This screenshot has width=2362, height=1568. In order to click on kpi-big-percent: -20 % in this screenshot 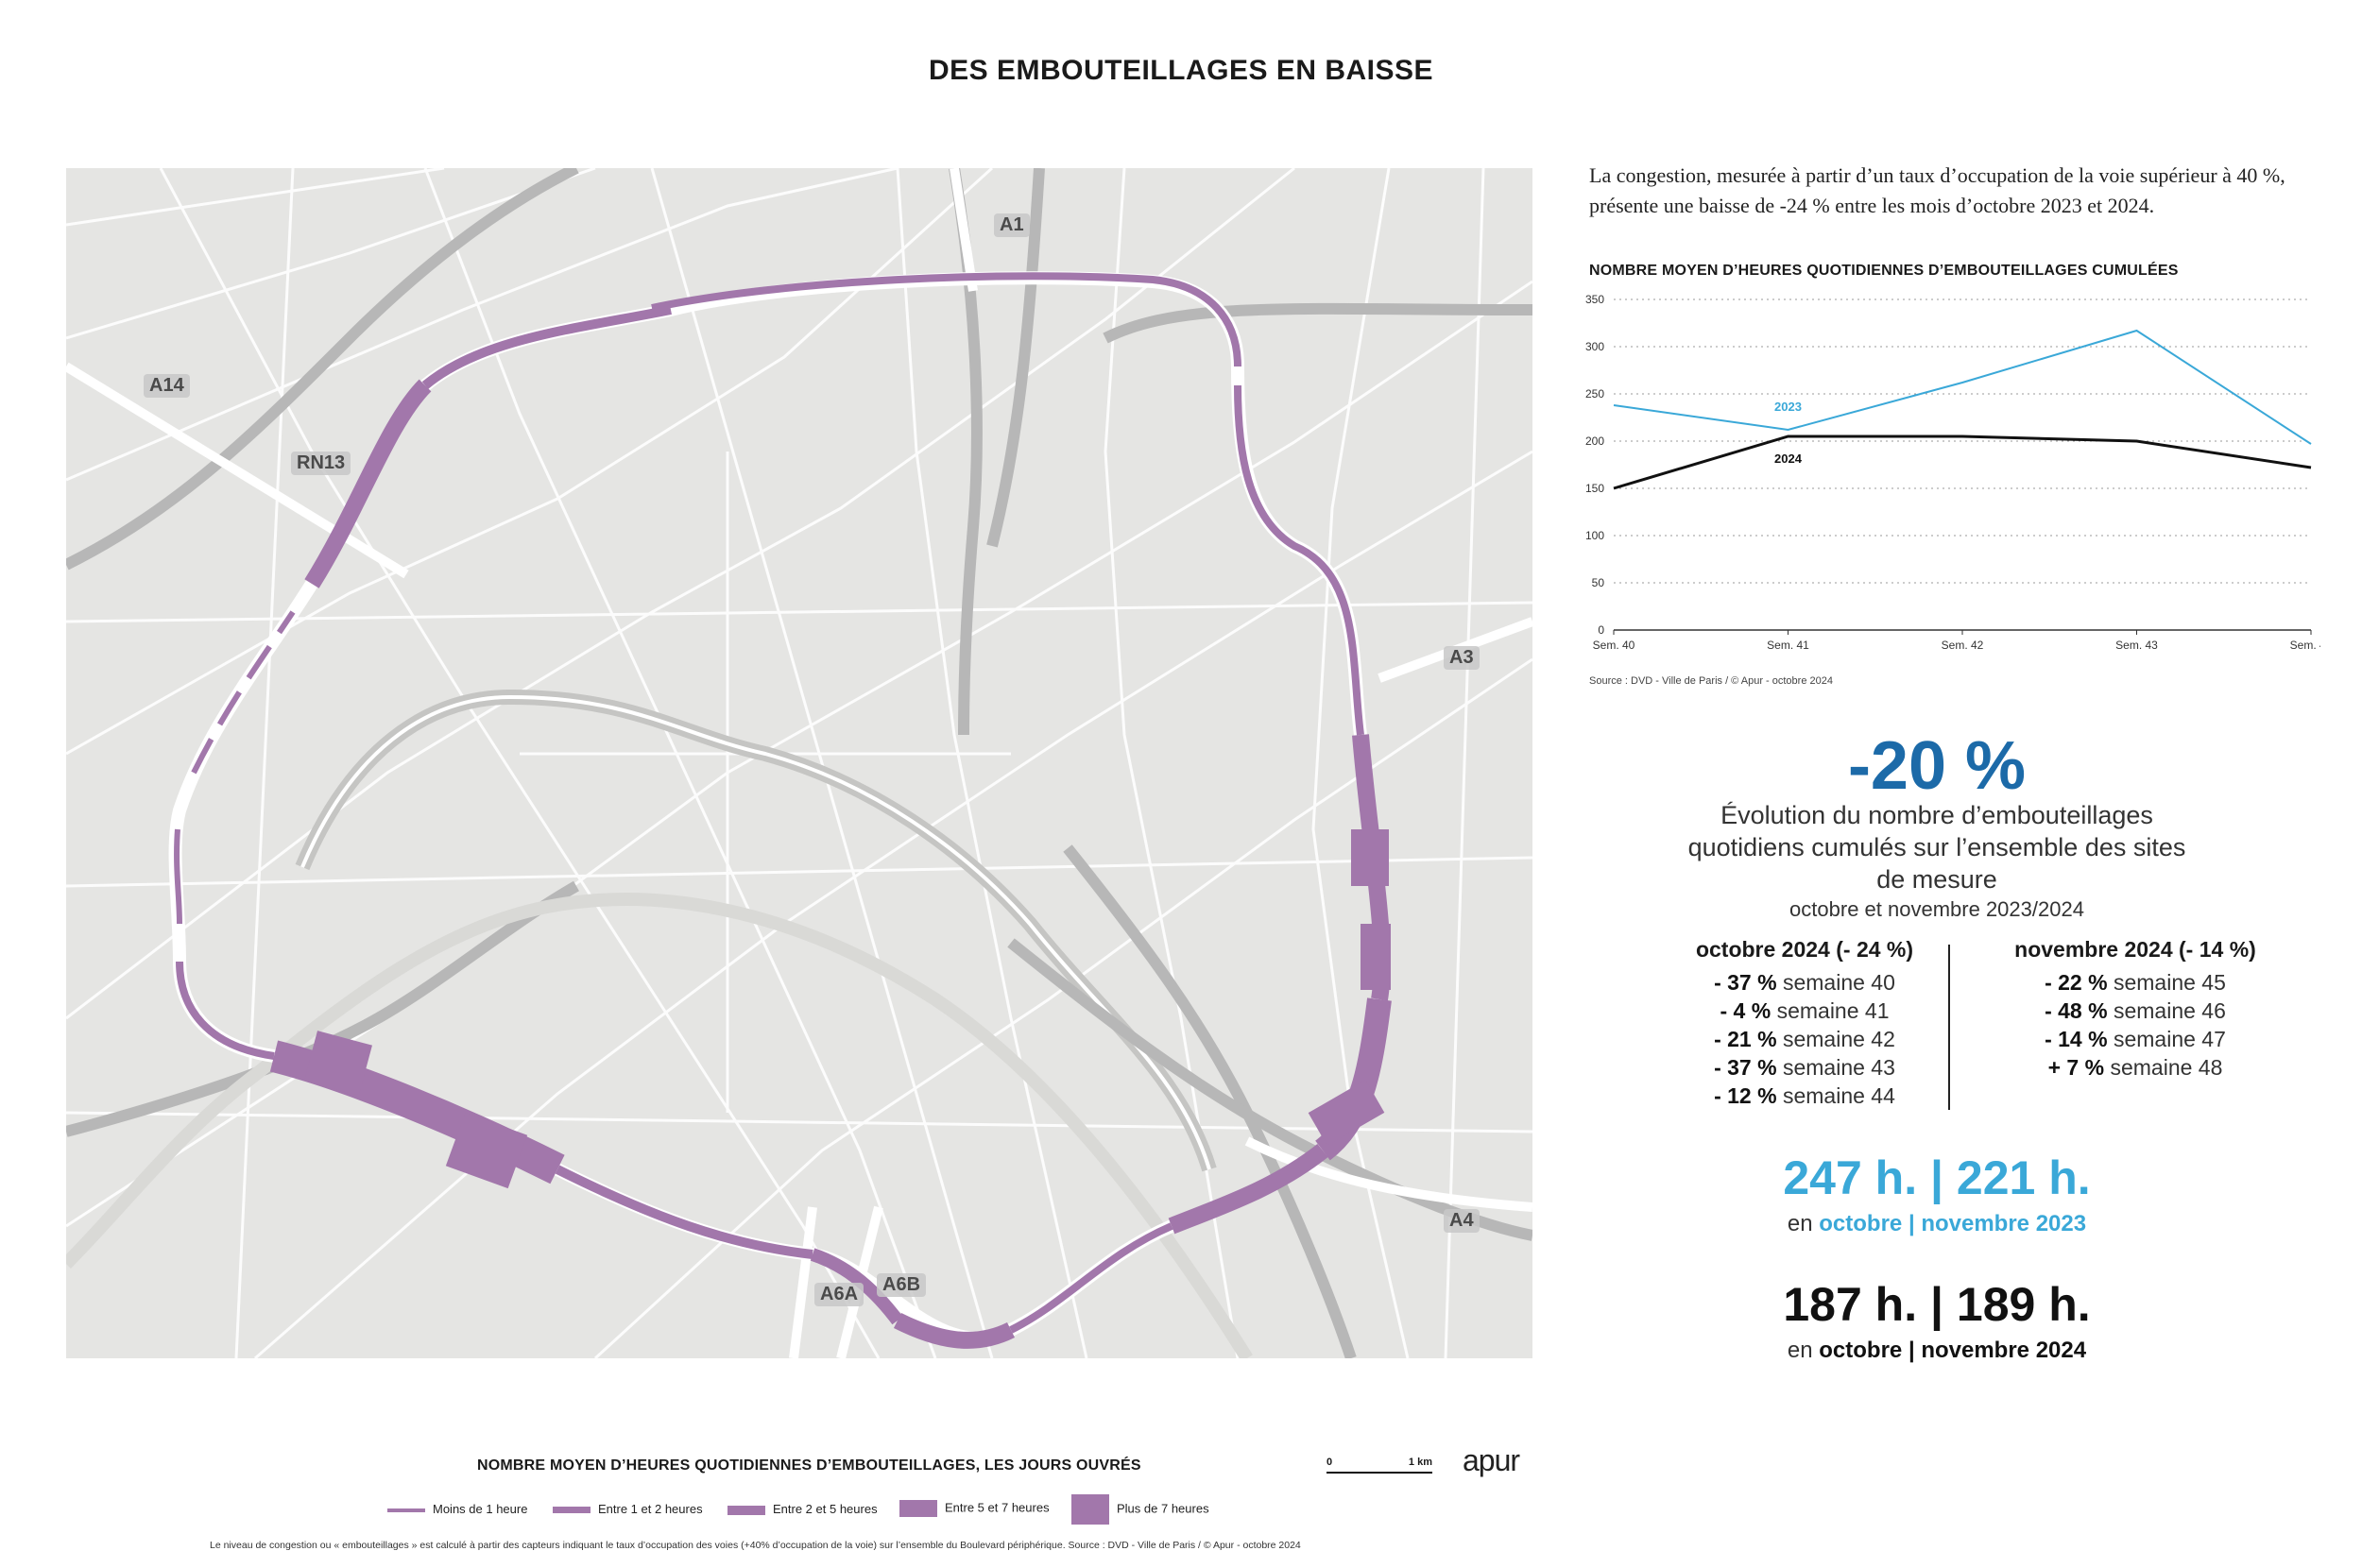, I will do `click(1937, 766)`.